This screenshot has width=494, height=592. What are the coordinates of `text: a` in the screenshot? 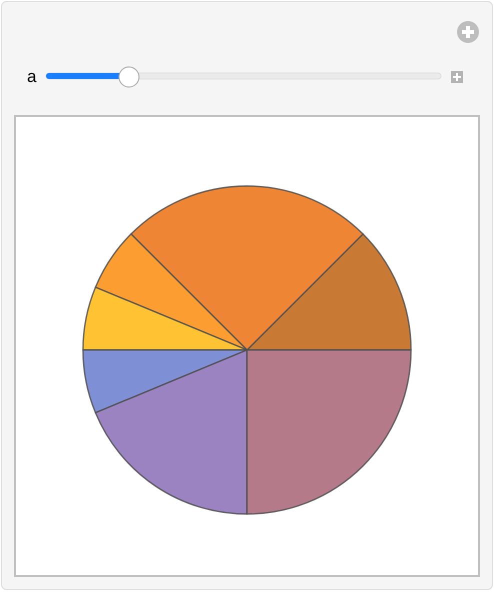 It's located at (32, 76).